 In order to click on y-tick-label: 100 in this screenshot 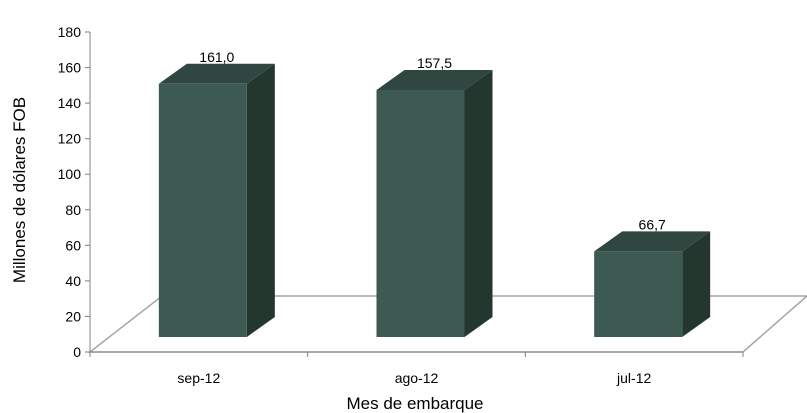, I will do `click(70, 174)`.